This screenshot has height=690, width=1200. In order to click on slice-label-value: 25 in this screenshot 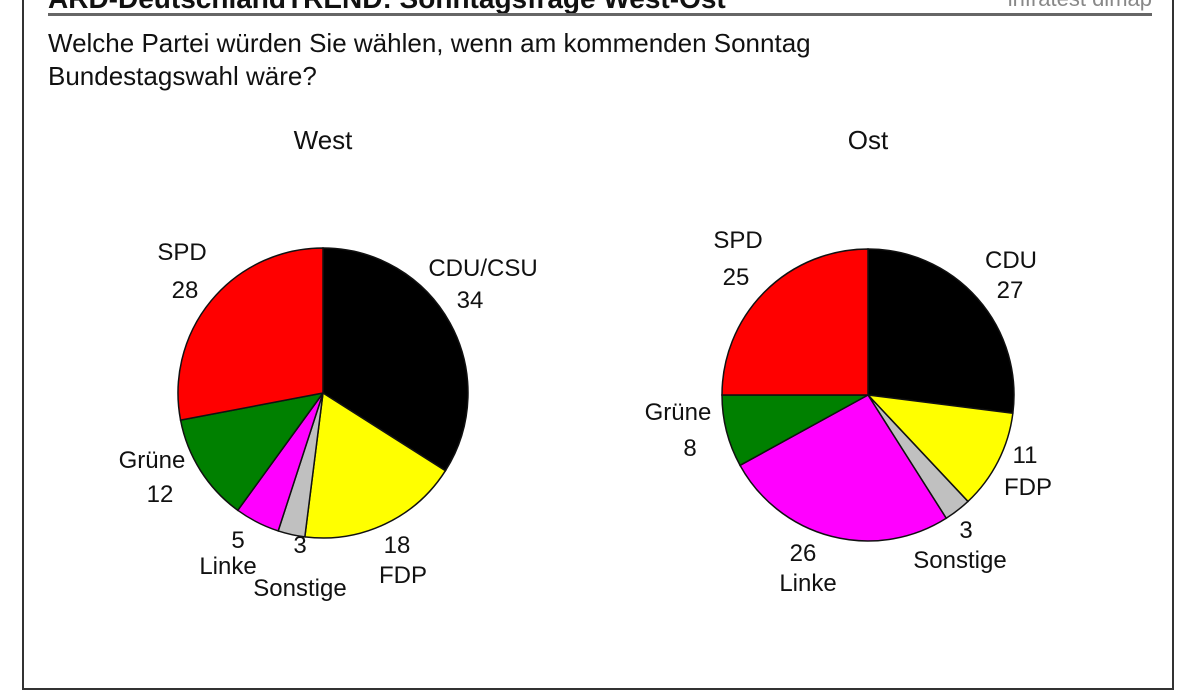, I will do `click(736, 277)`.